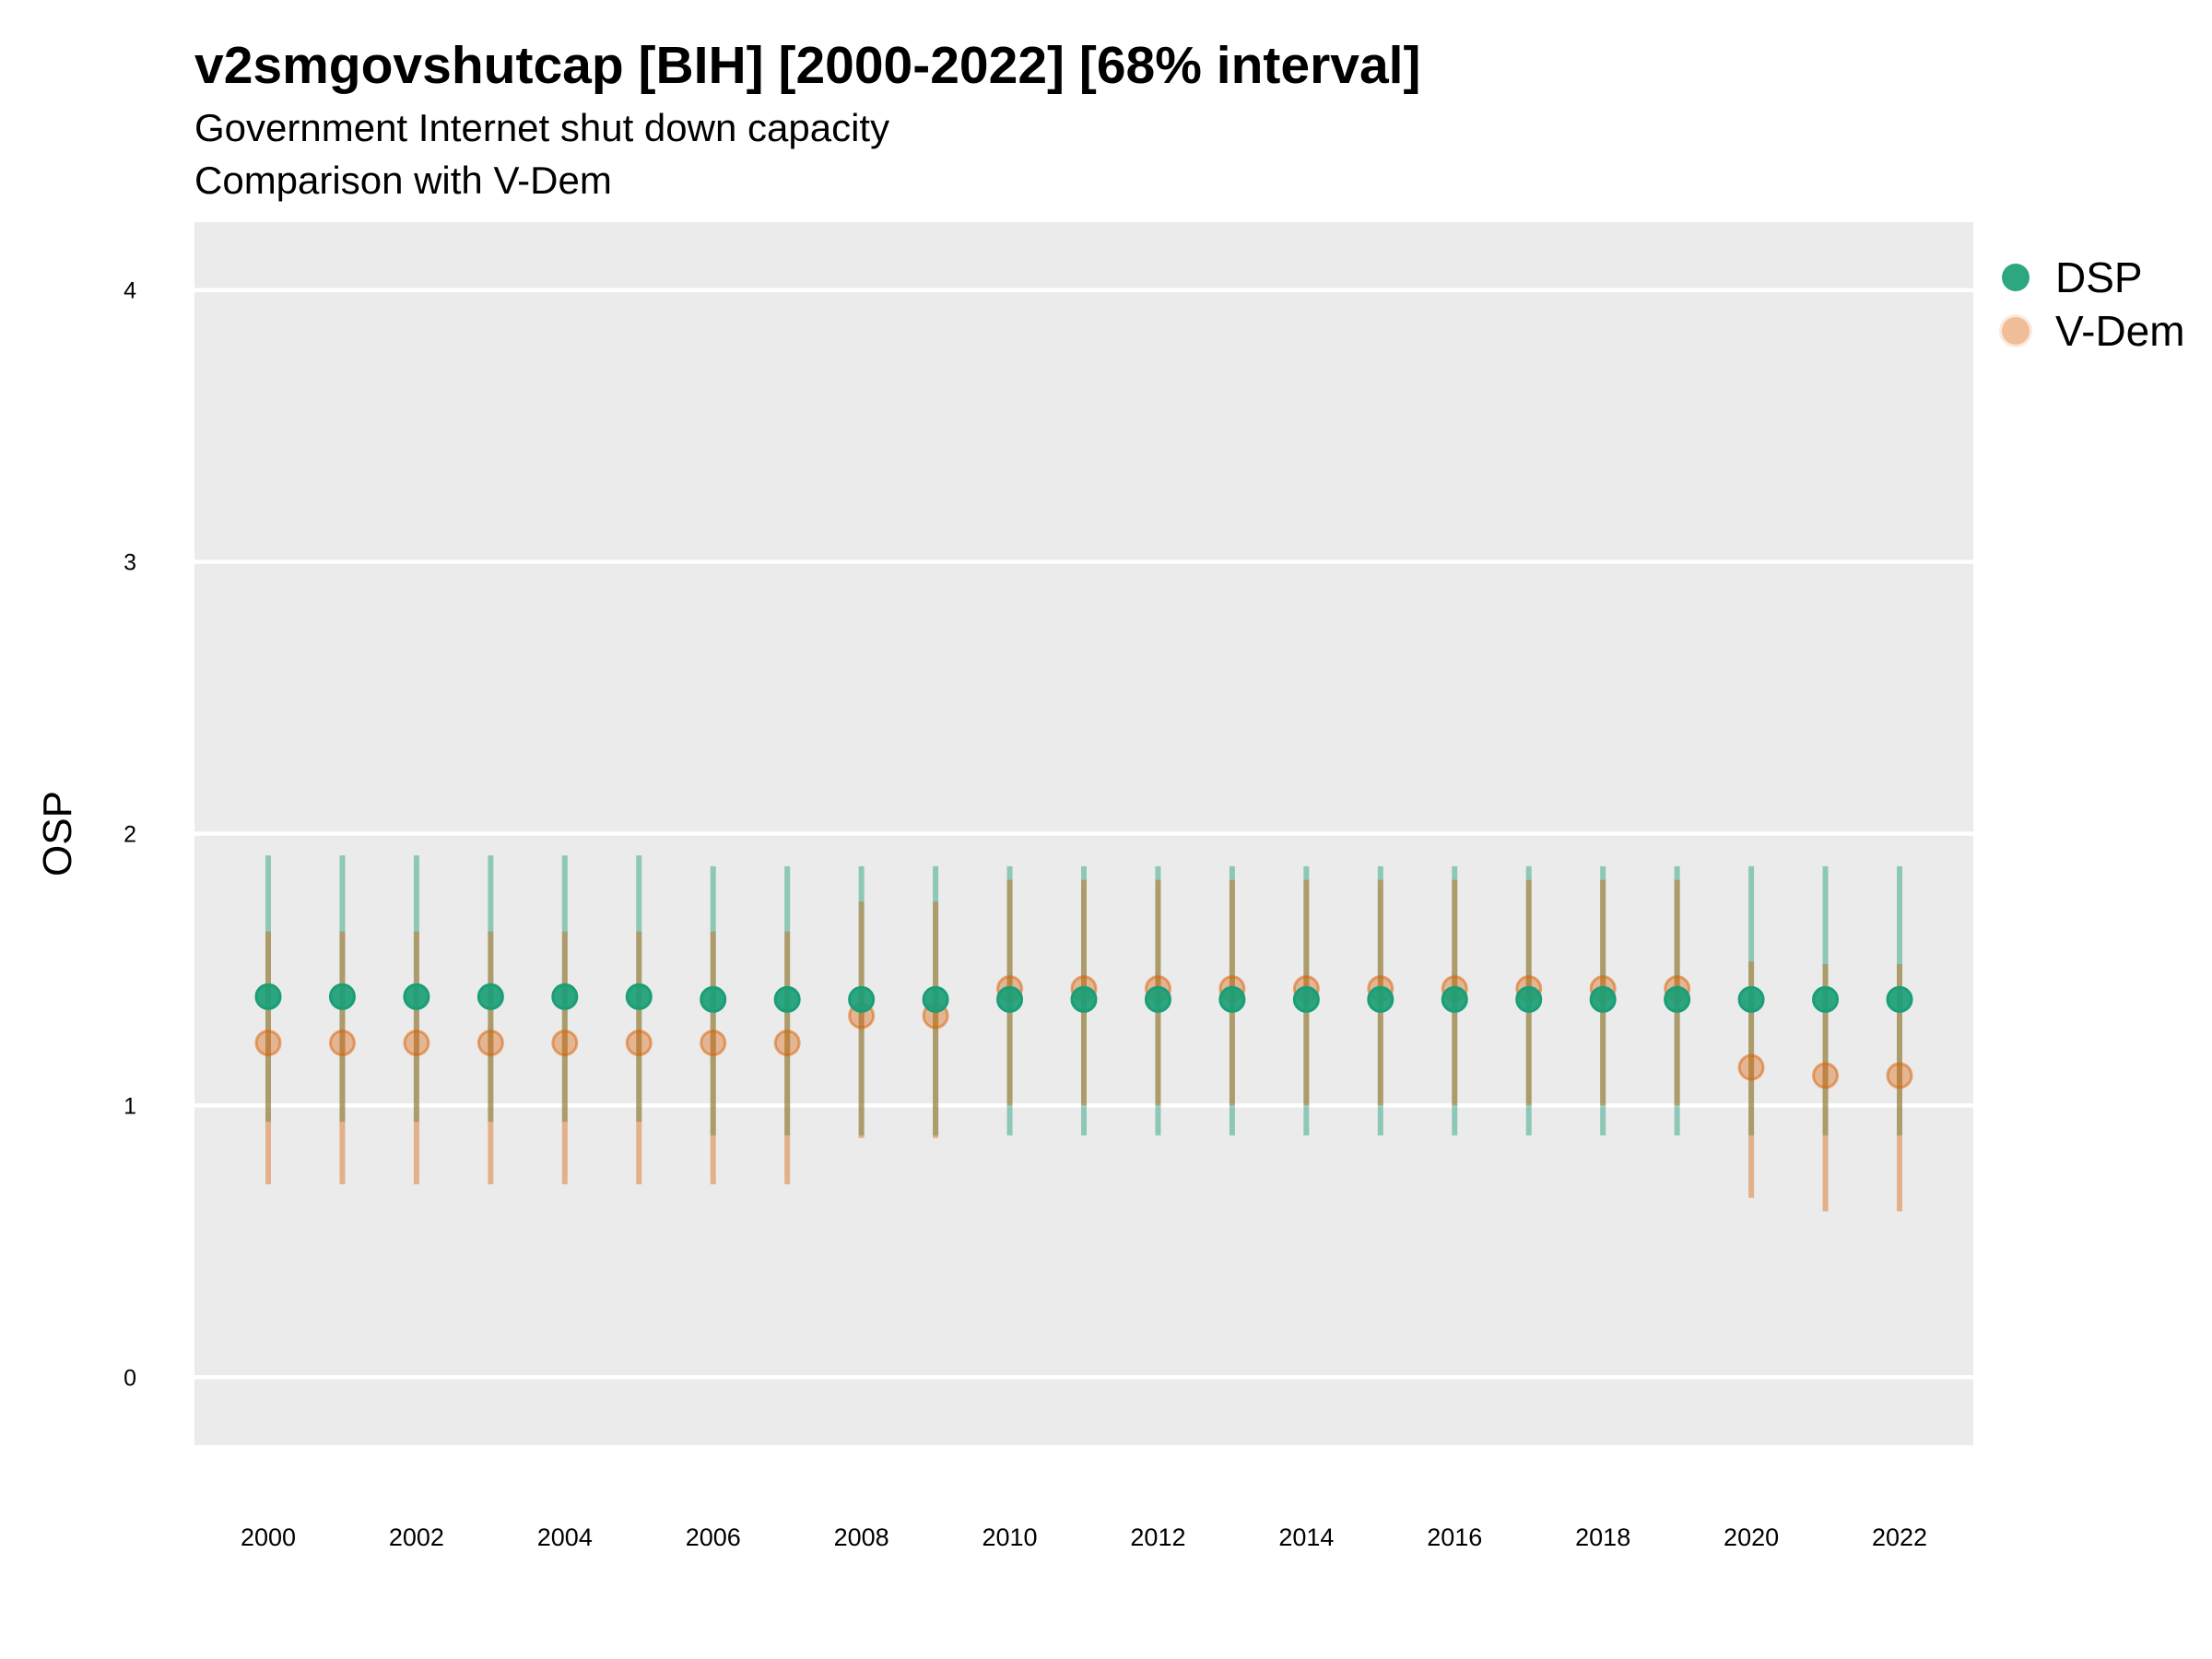  Describe the element at coordinates (2120, 331) in the screenshot. I see `legend-label-vdem: V-Dem` at that location.